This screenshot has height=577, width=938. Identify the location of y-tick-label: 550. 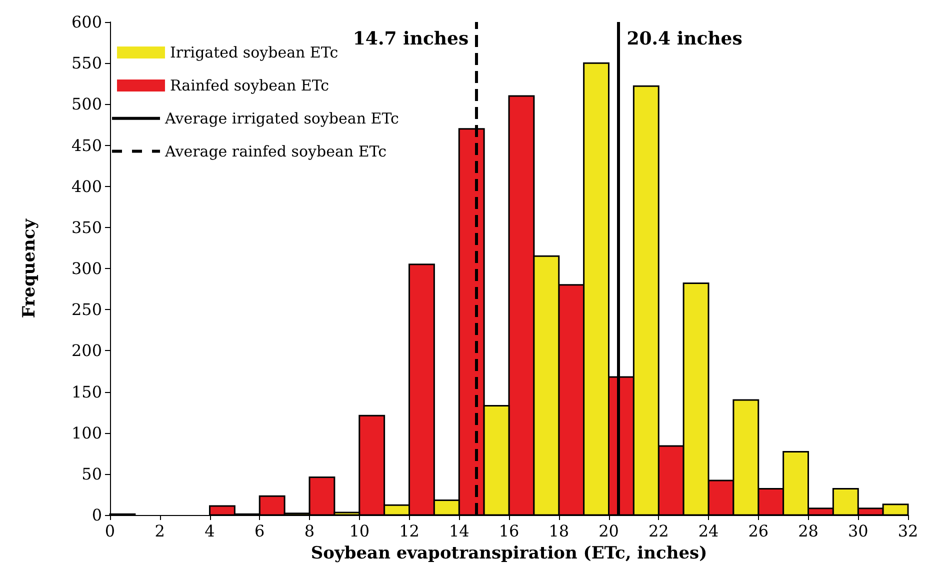
(86, 63).